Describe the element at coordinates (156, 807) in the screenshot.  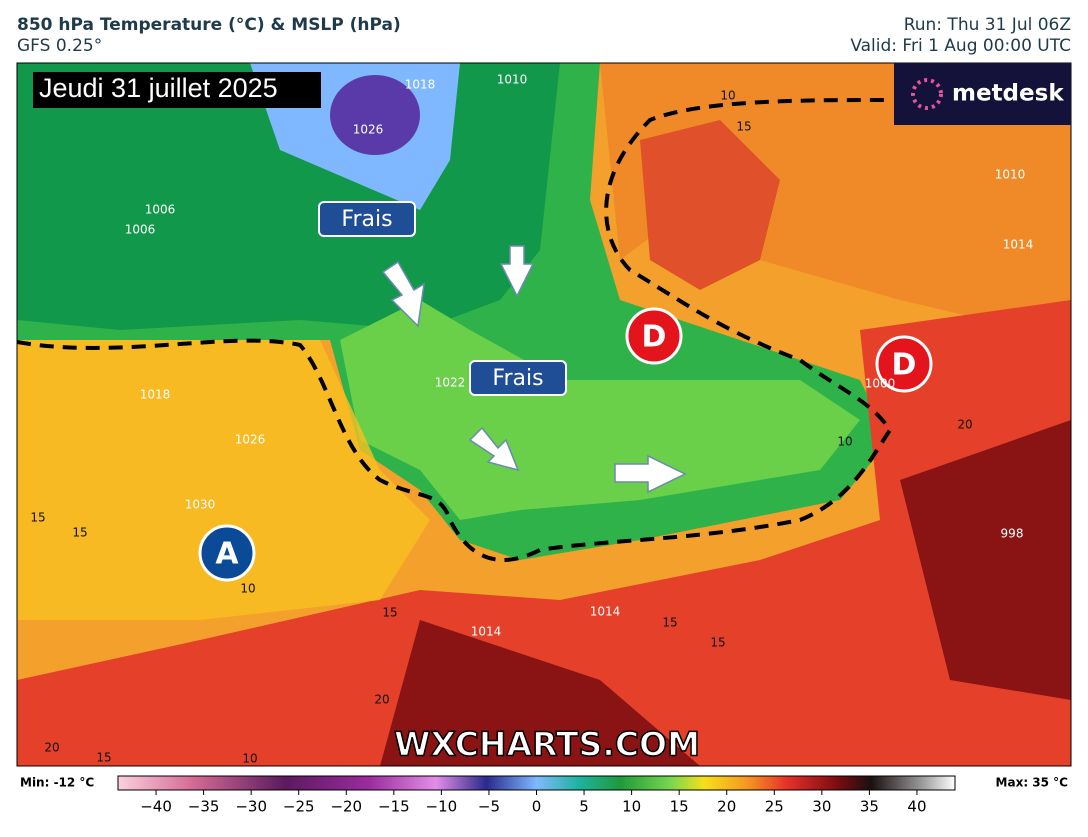
I see `colorbar-tick-label: −40` at that location.